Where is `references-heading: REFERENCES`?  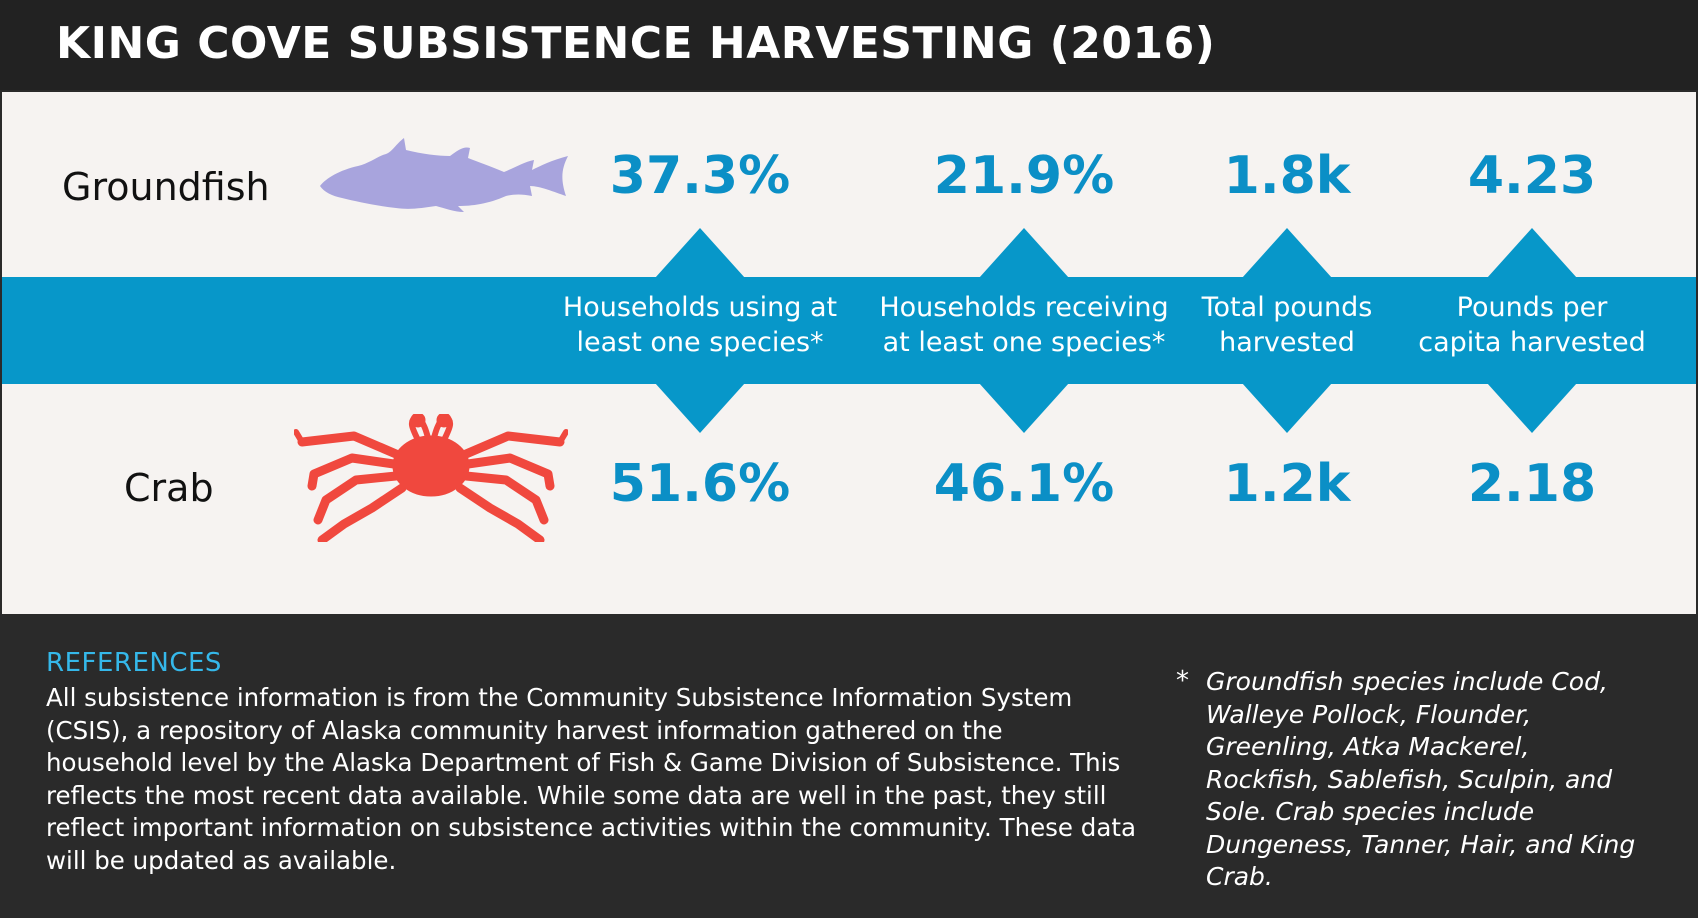 references-heading: REFERENCES is located at coordinates (134, 663).